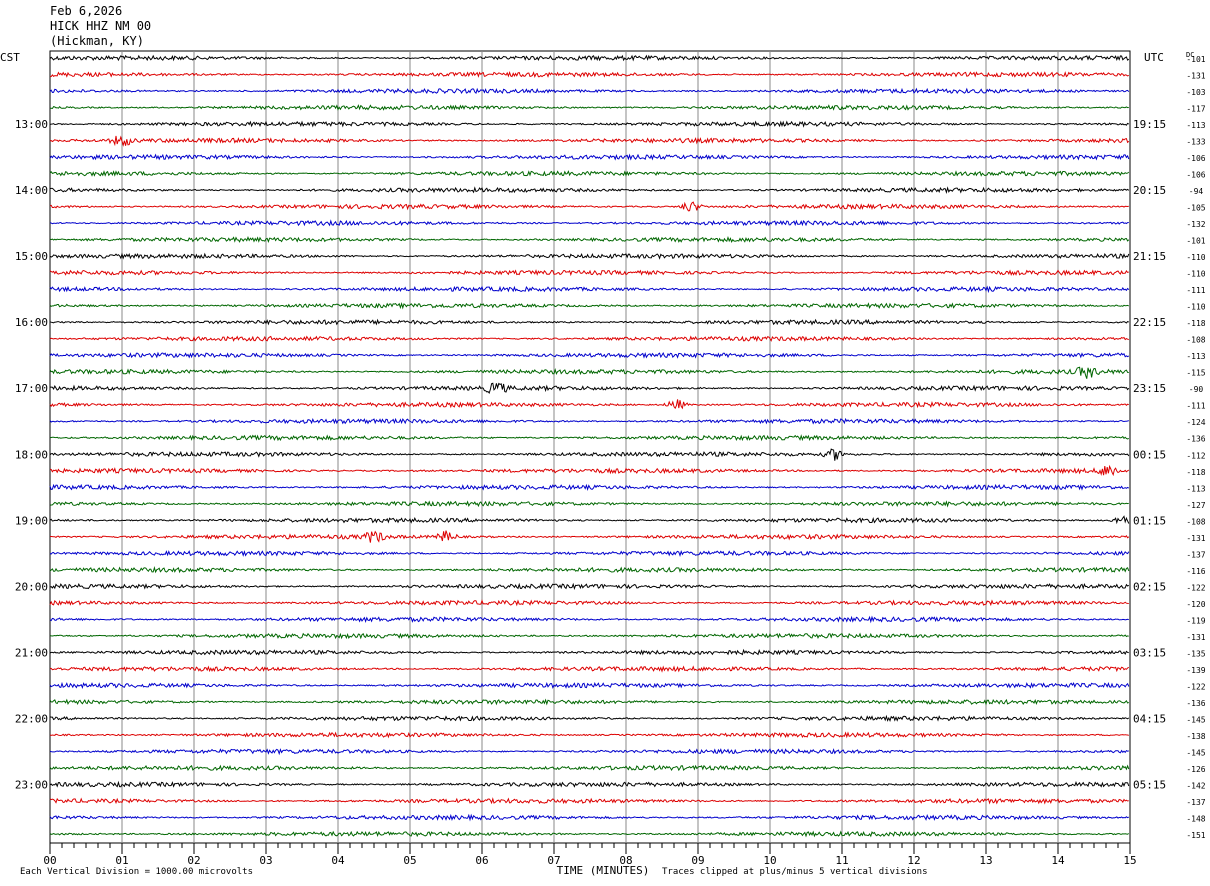 The width and height of the screenshot is (1210, 886). Describe the element at coordinates (1195, 142) in the screenshot. I see `dc-offset-label: -133` at that location.